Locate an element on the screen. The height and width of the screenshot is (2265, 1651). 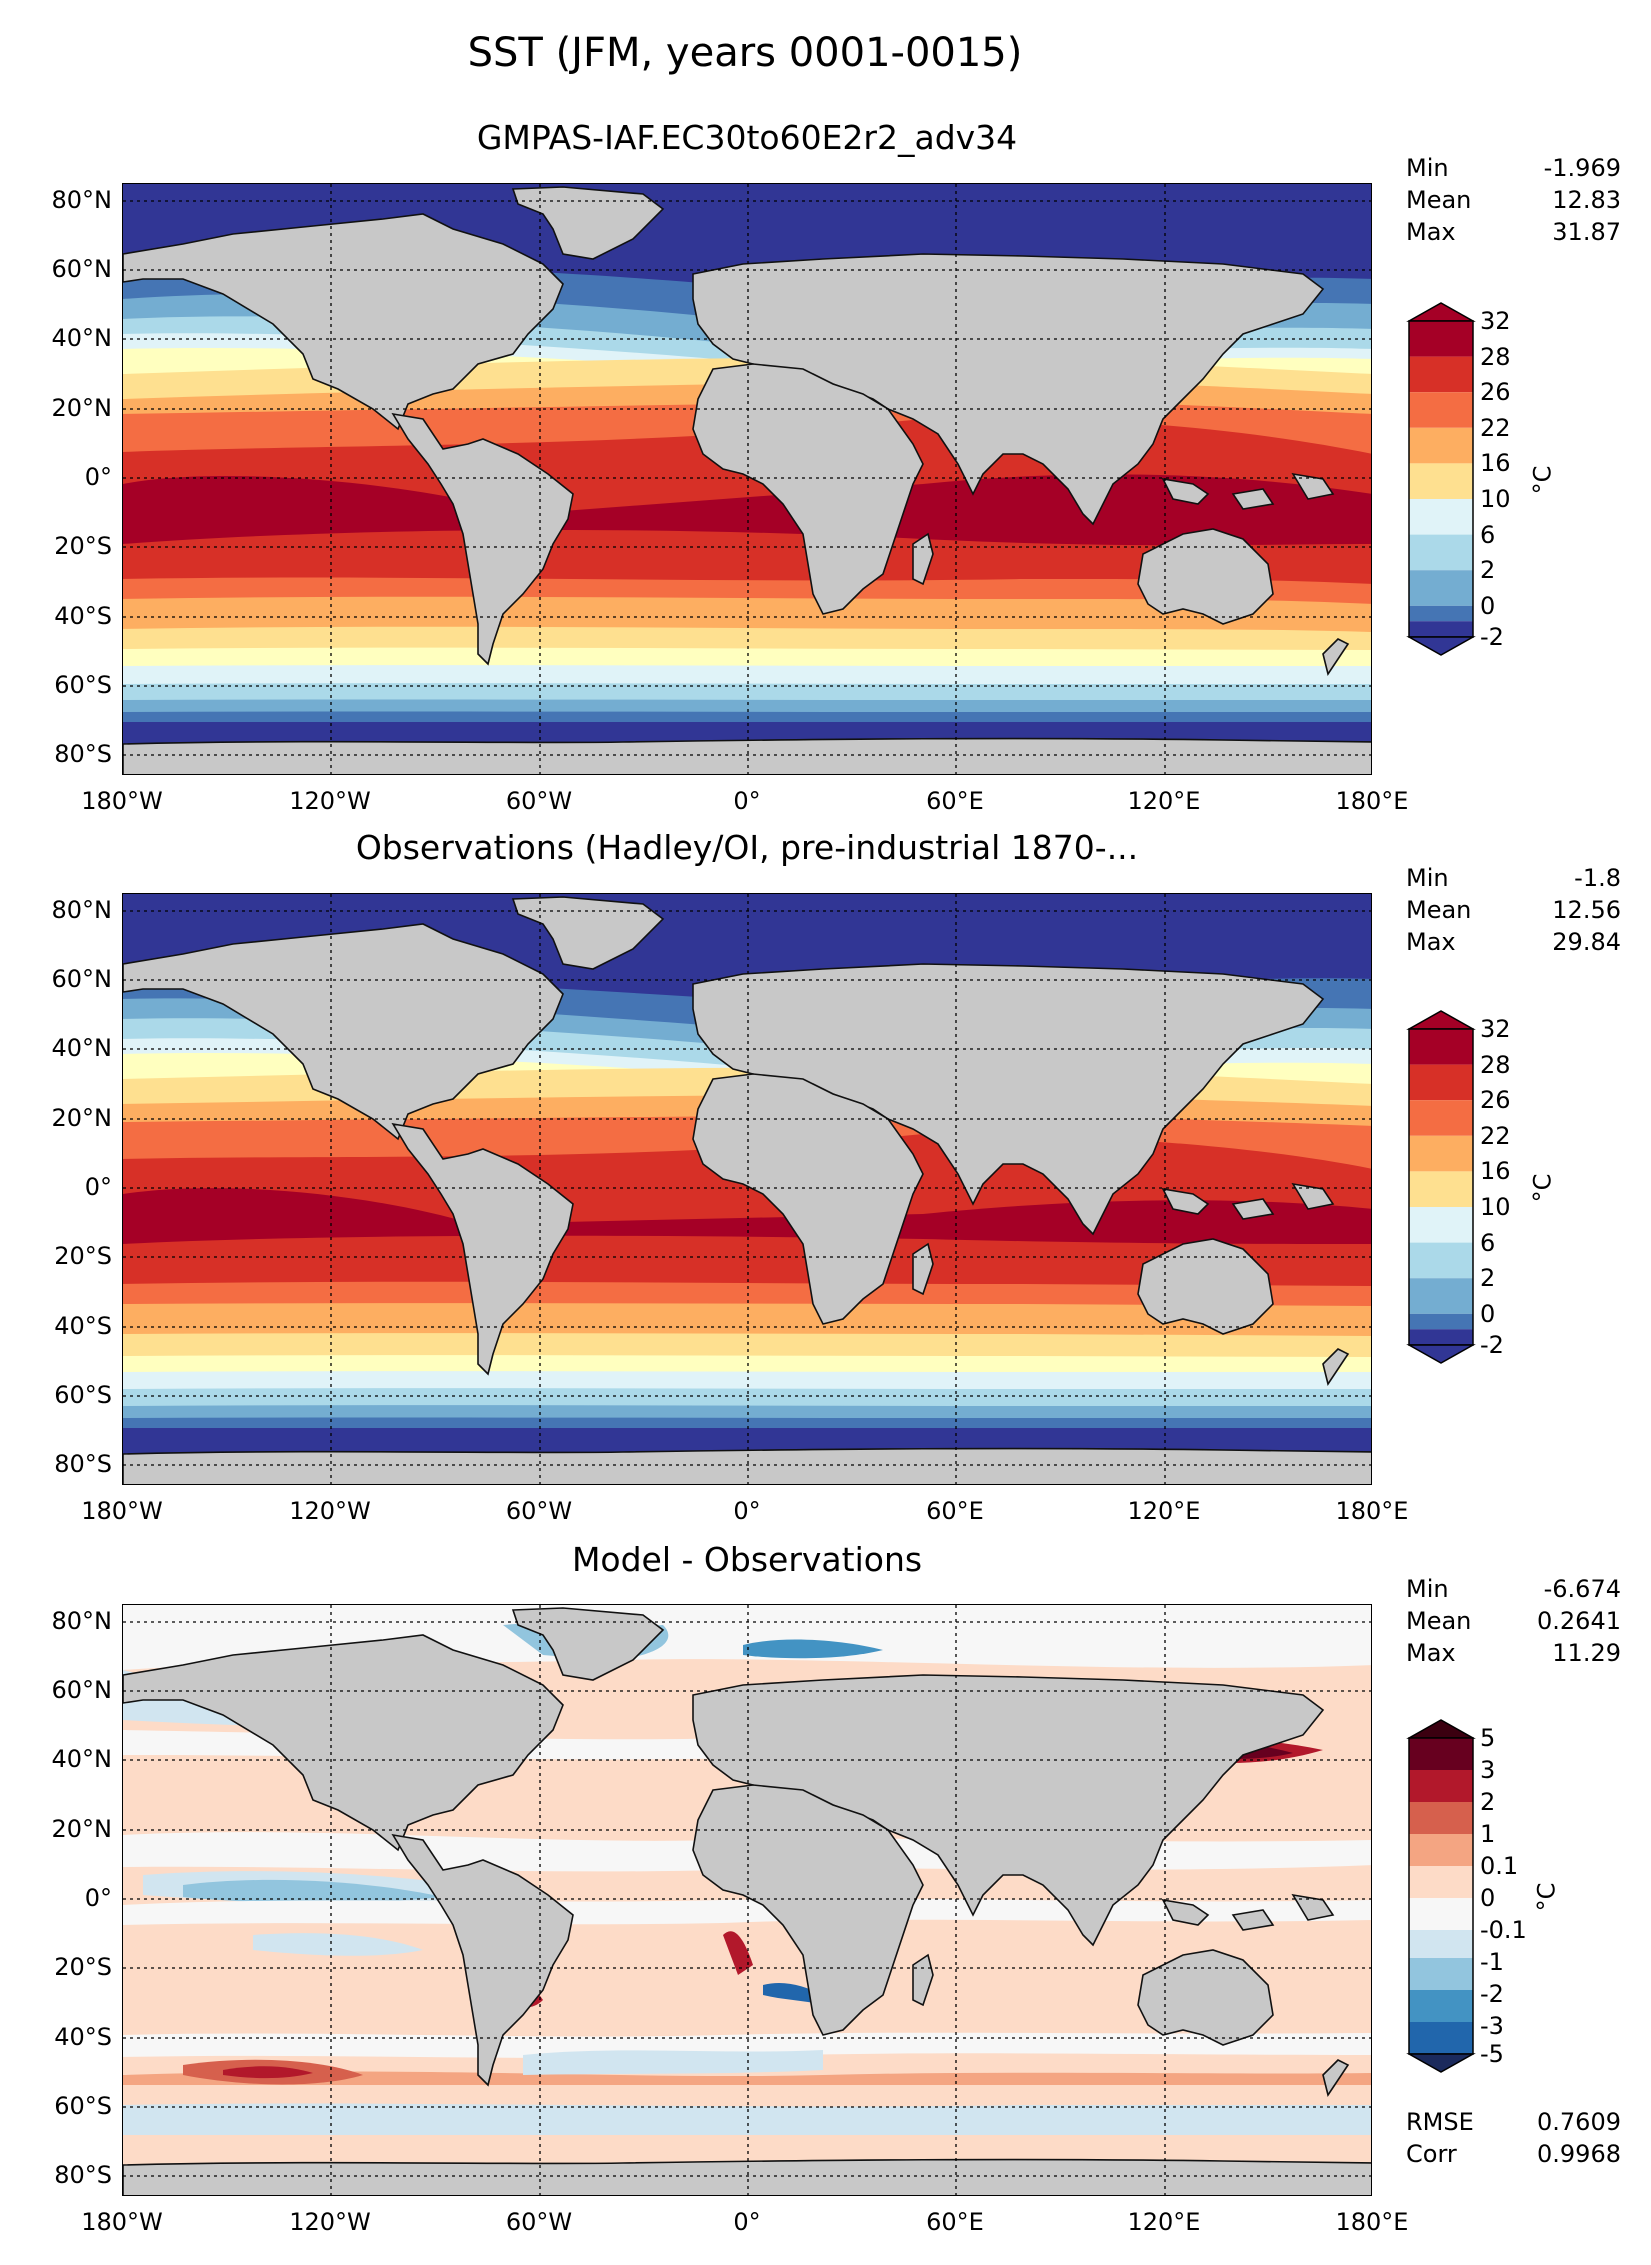
lon-label: 60°W is located at coordinates (539, 801).